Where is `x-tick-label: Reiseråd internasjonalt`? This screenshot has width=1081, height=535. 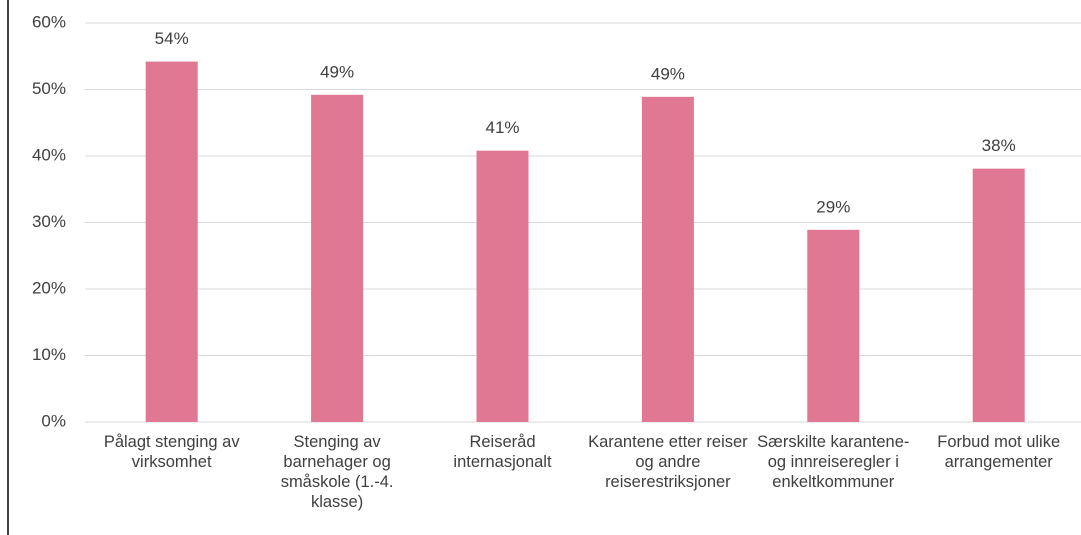 x-tick-label: Reiseråd internasjonalt is located at coordinates (502, 452).